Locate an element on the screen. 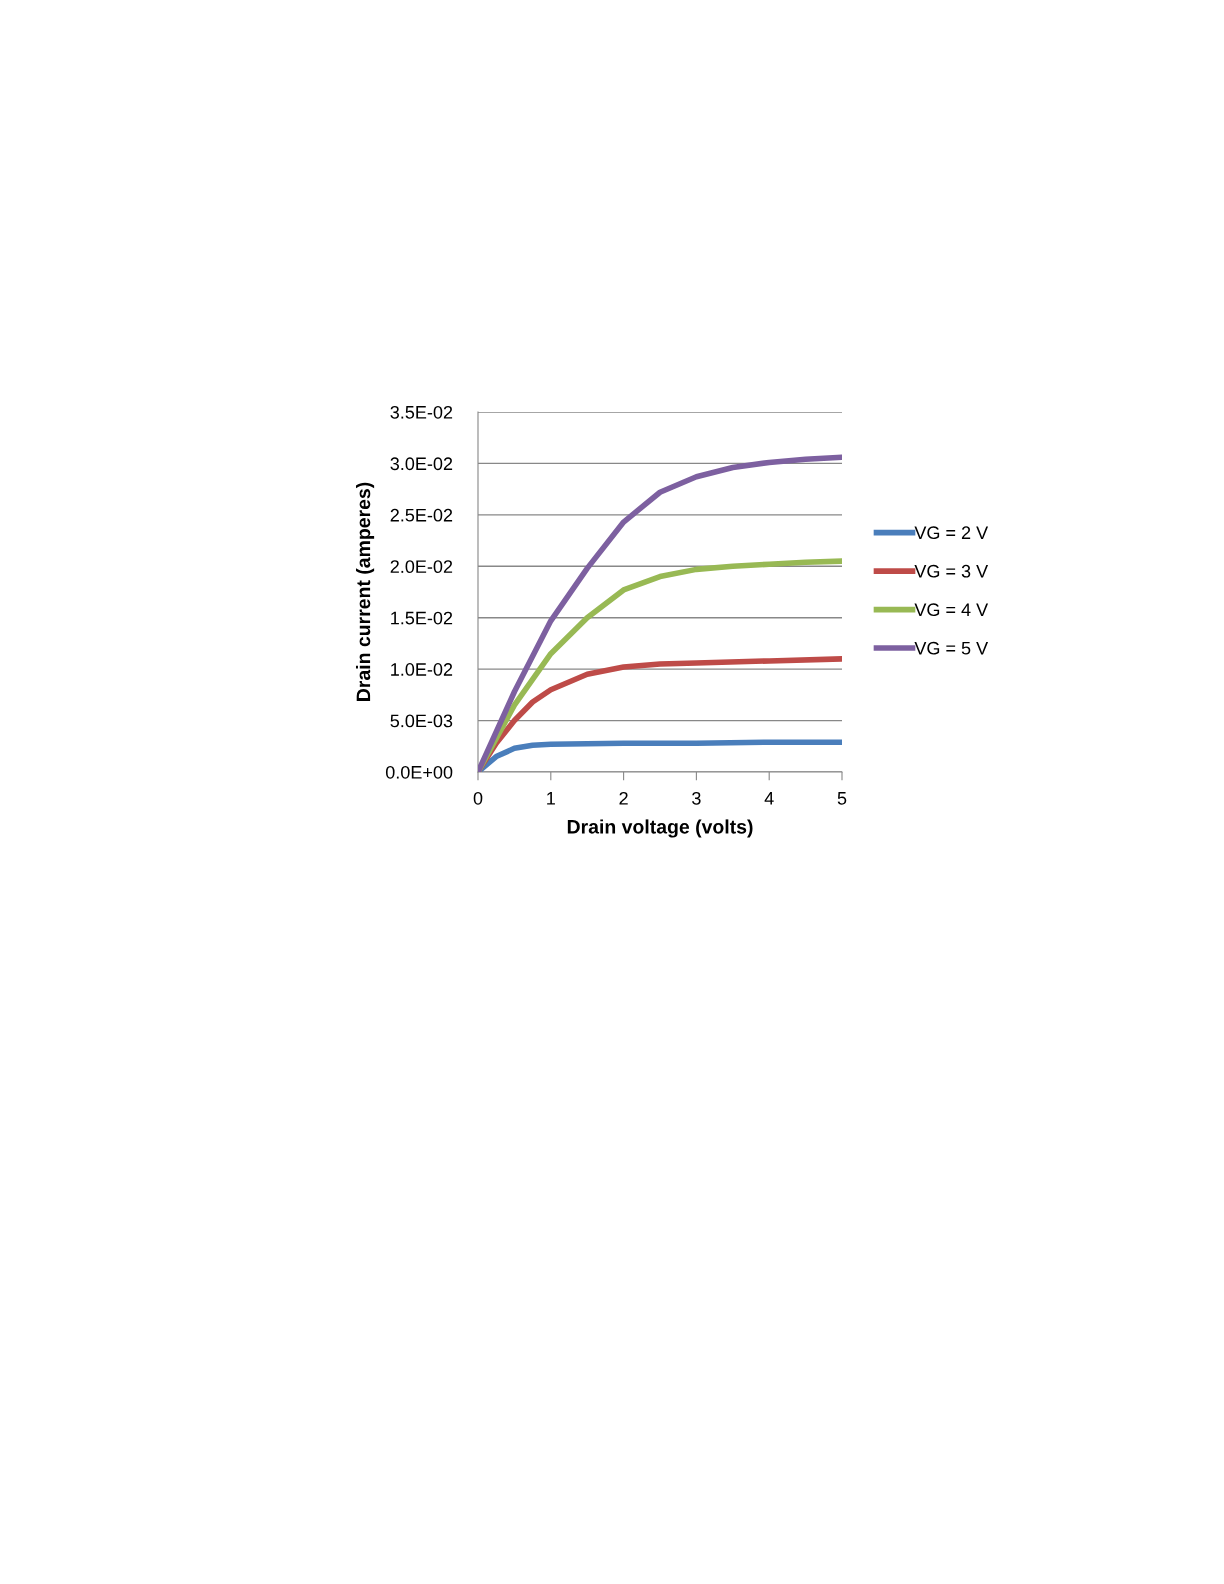  x-tick-label: 2 is located at coordinates (623, 798).